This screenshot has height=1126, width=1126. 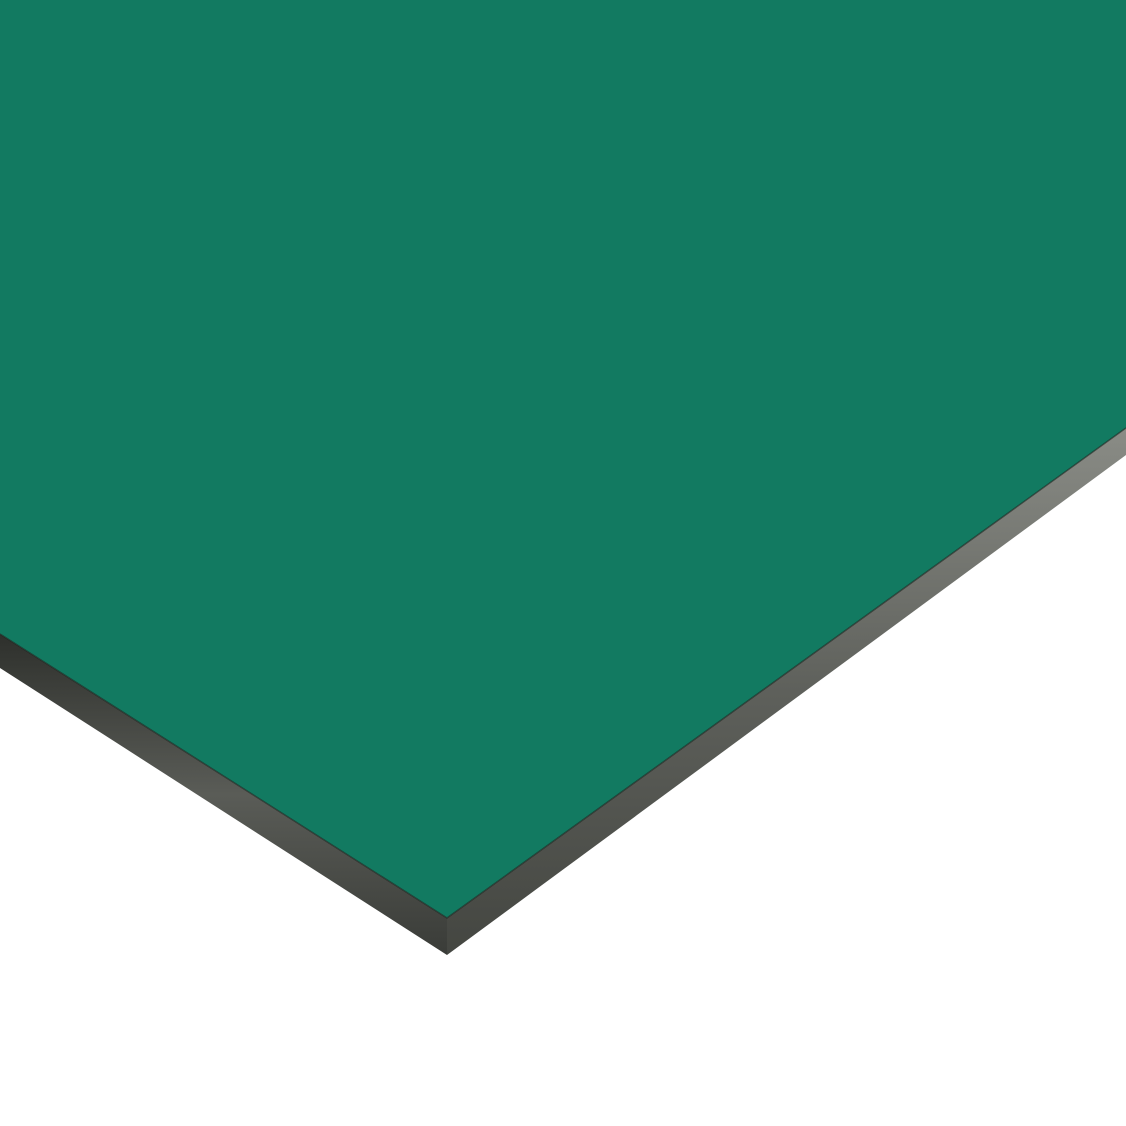 I want to click on panel-edge-left, so click(x=223, y=794).